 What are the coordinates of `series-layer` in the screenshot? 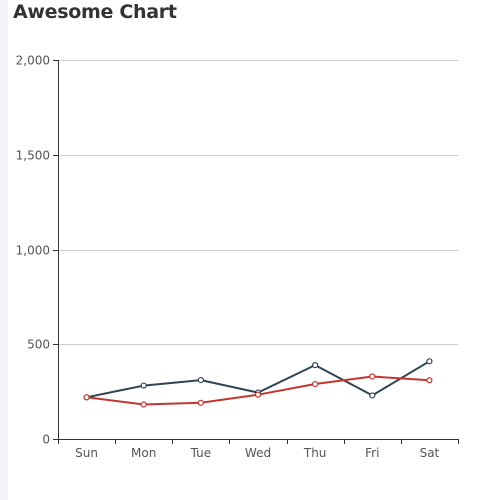 It's located at (258, 383).